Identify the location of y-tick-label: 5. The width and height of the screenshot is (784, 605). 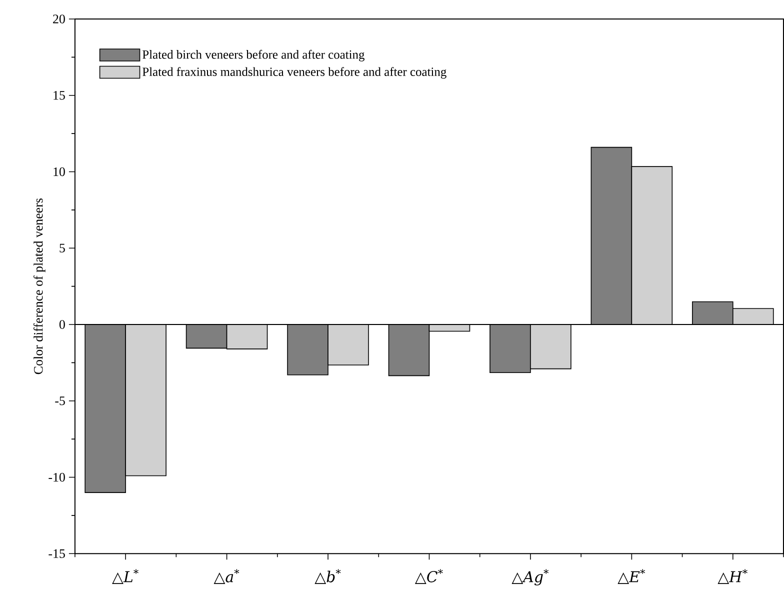
(62, 248).